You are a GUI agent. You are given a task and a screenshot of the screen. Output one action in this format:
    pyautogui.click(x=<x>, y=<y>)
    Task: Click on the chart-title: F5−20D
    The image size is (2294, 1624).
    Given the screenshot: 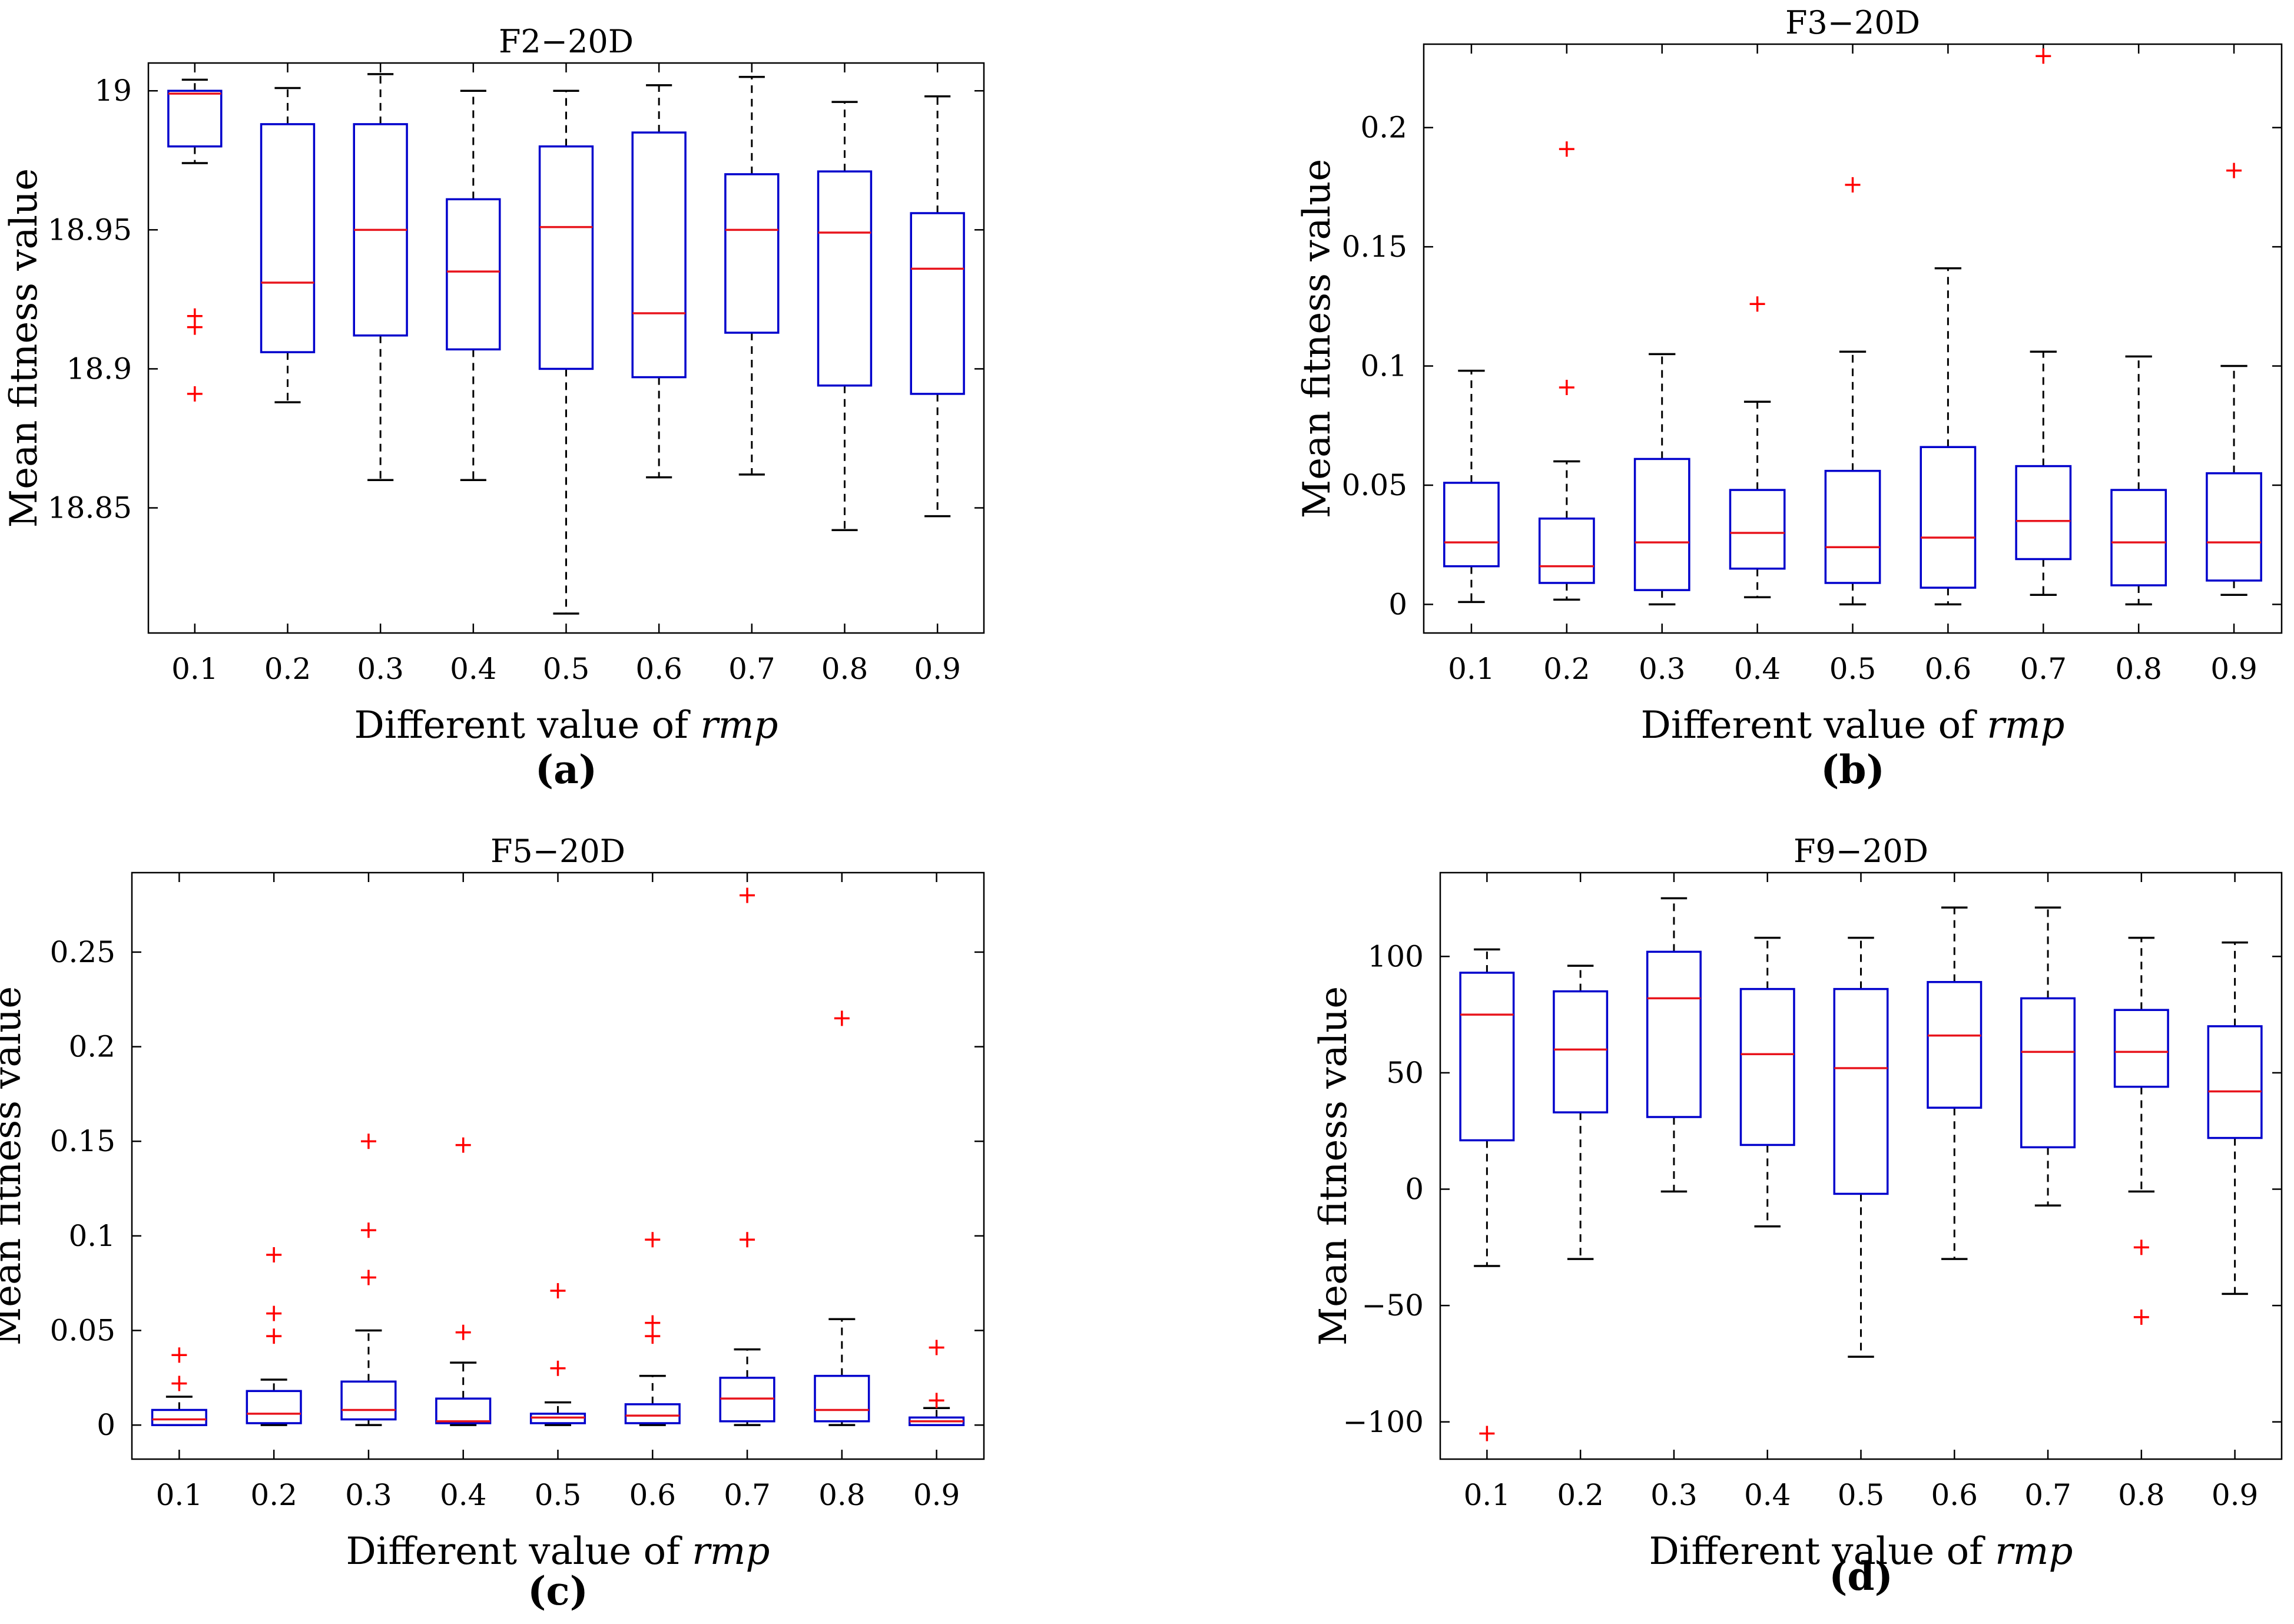 What is the action you would take?
    pyautogui.click(x=557, y=851)
    